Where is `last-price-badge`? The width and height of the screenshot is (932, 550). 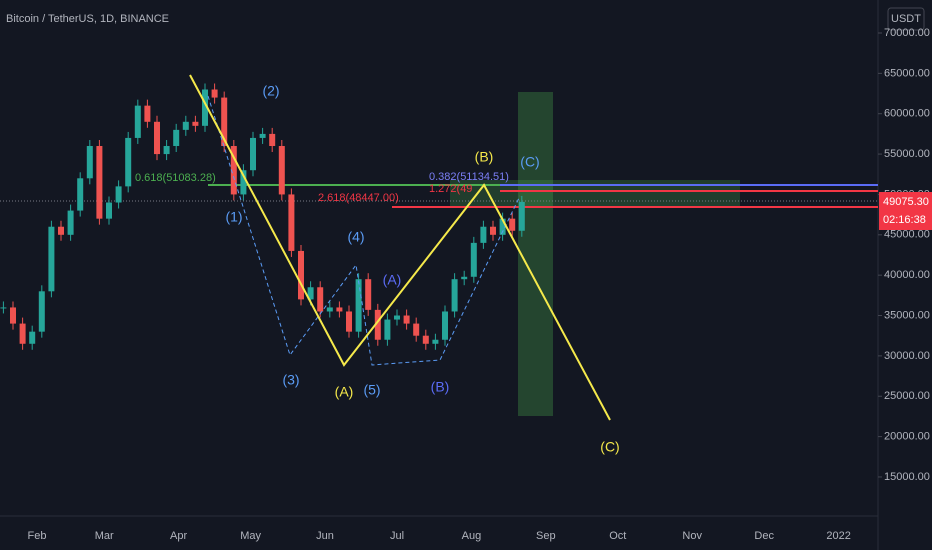 last-price-badge is located at coordinates (905, 211).